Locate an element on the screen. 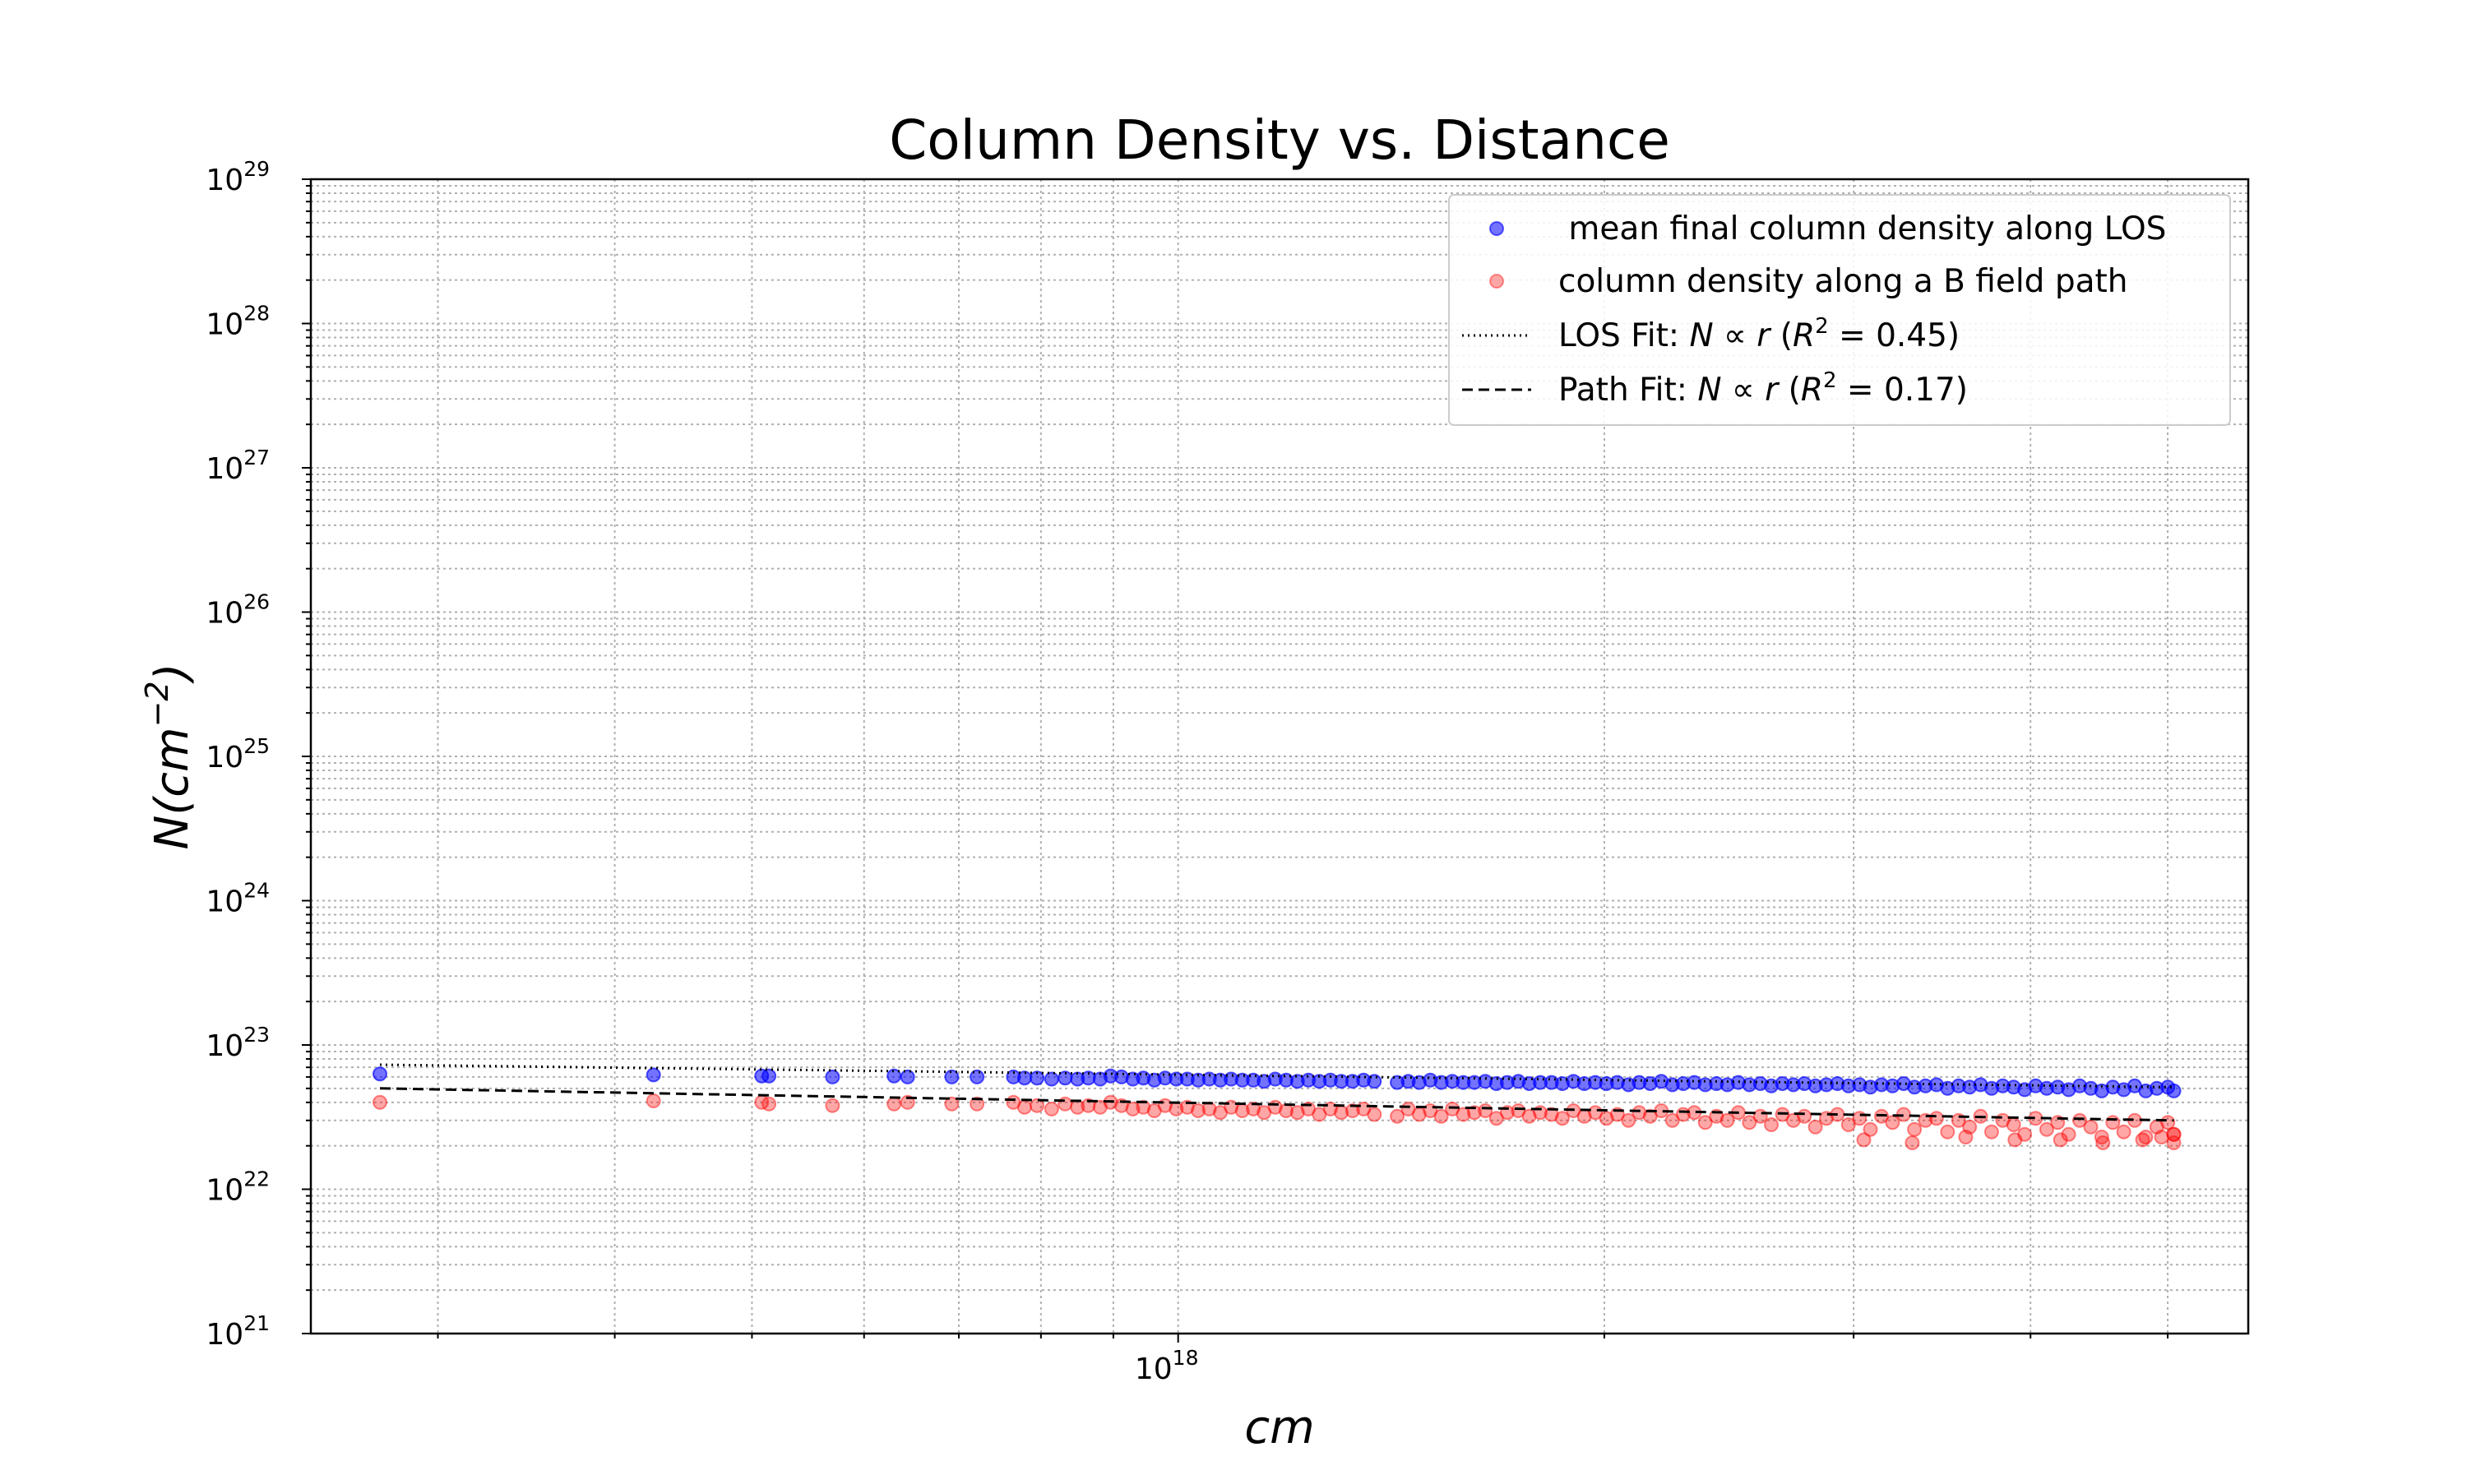 This screenshot has height=1484, width=2467. y-tick-label: 1021 is located at coordinates (238, 1331).